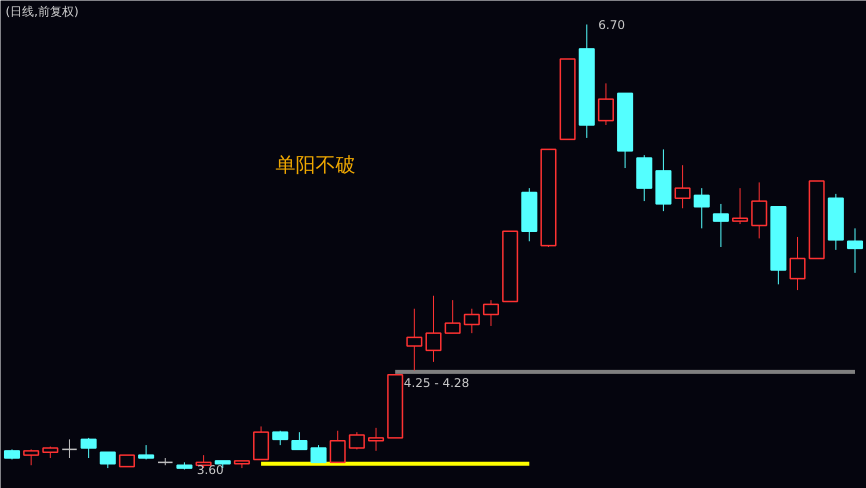  Describe the element at coordinates (210, 470) in the screenshot. I see `annotation: 3.60` at that location.